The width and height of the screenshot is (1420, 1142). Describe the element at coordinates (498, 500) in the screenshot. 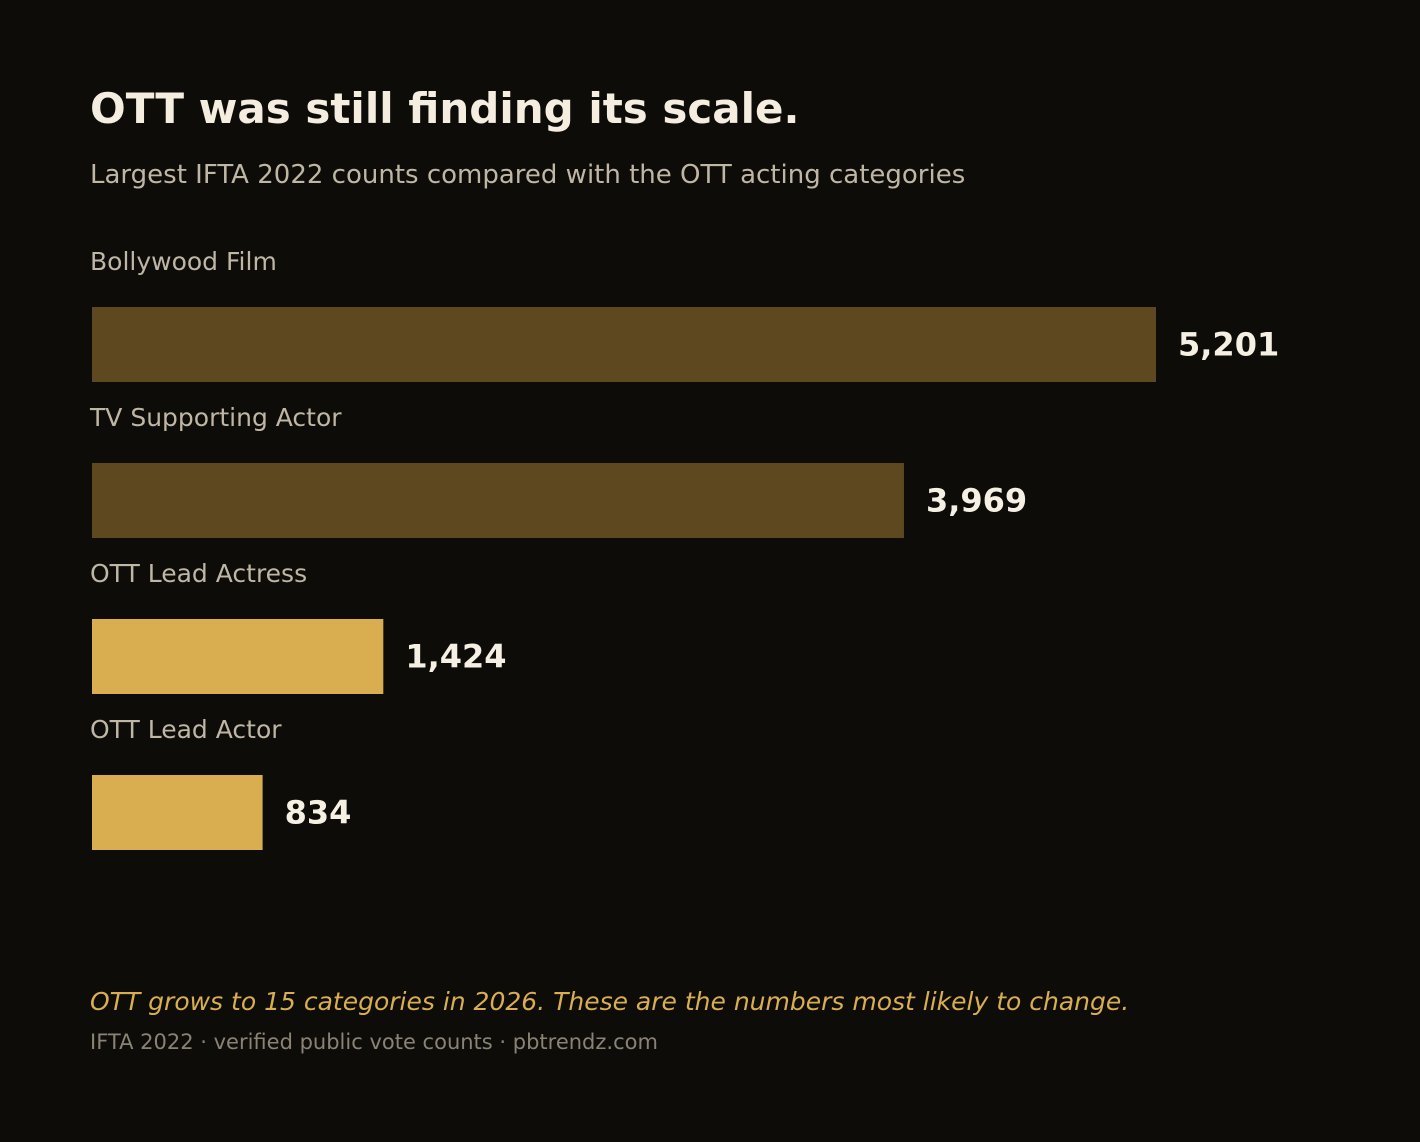

I see `bar-tv-supporting-actor` at that location.